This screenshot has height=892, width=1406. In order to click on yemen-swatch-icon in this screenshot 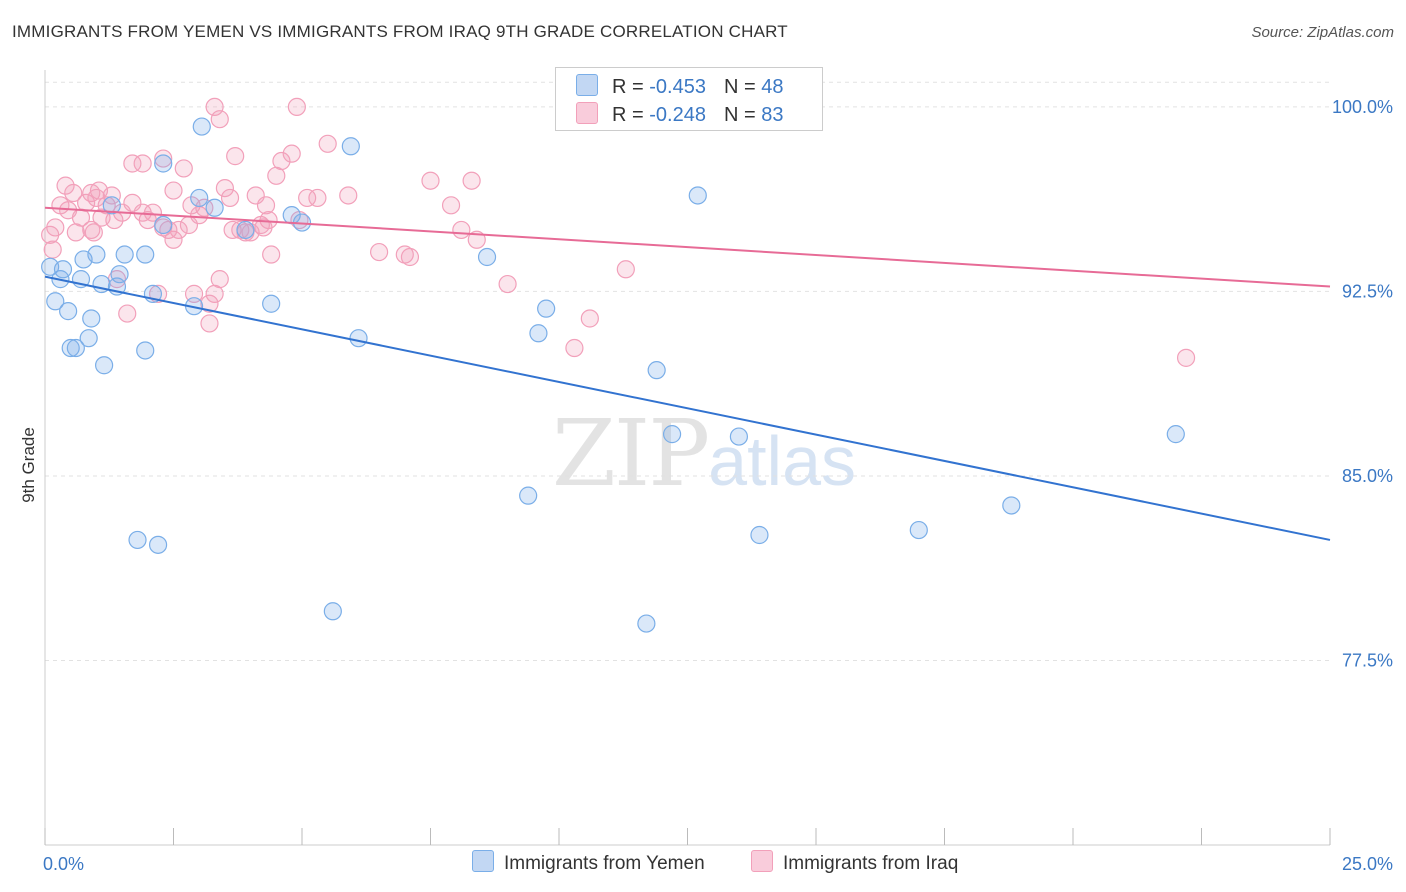, I will do `click(587, 85)`.